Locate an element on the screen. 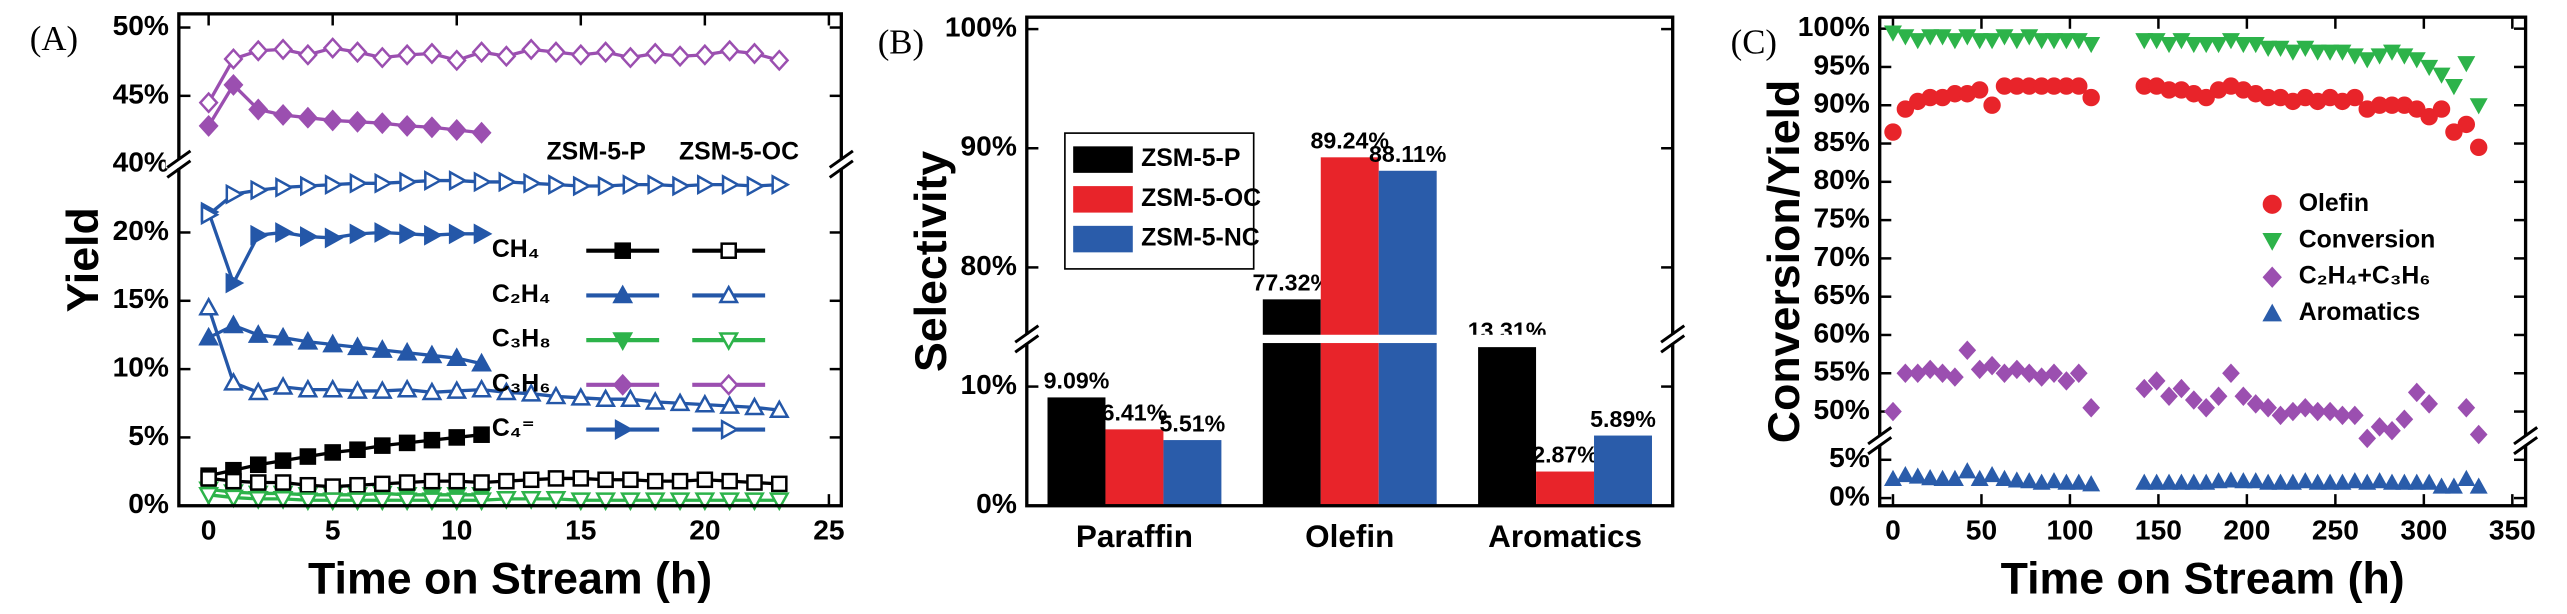 The height and width of the screenshot is (614, 2567). x-tick-label: 100 is located at coordinates (2069, 530).